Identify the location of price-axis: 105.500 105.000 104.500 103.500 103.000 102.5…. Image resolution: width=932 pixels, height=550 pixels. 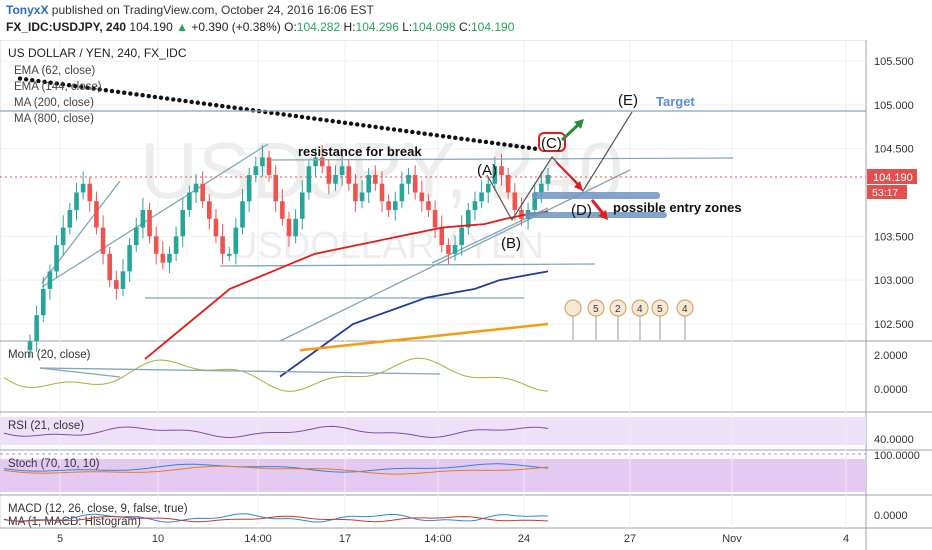
(894, 193).